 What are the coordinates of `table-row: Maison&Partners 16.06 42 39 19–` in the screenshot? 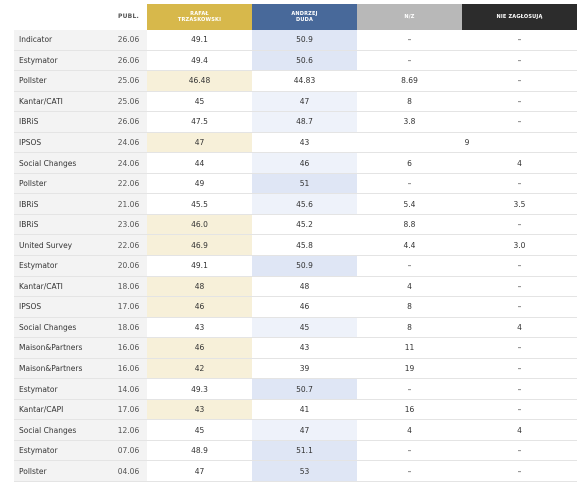 It's located at (295, 369).